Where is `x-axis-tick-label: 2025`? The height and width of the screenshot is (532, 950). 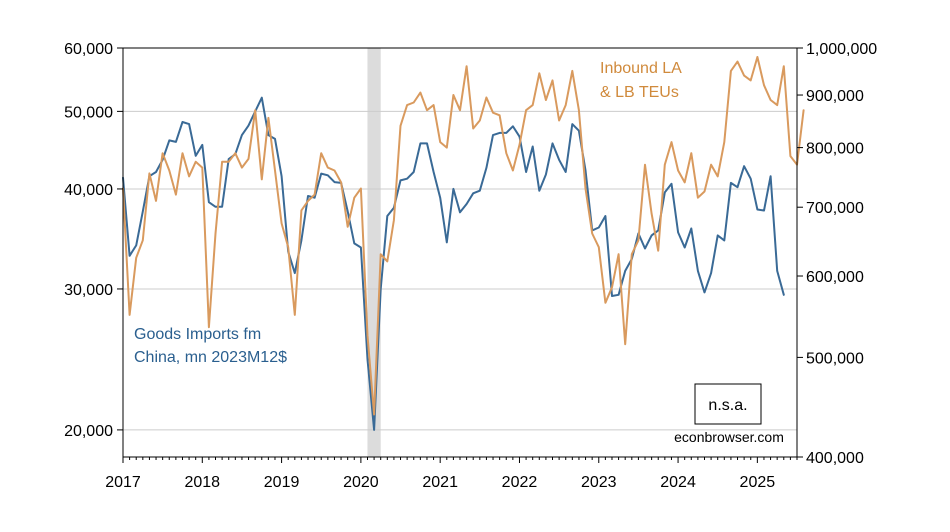 x-axis-tick-label: 2025 is located at coordinates (758, 482).